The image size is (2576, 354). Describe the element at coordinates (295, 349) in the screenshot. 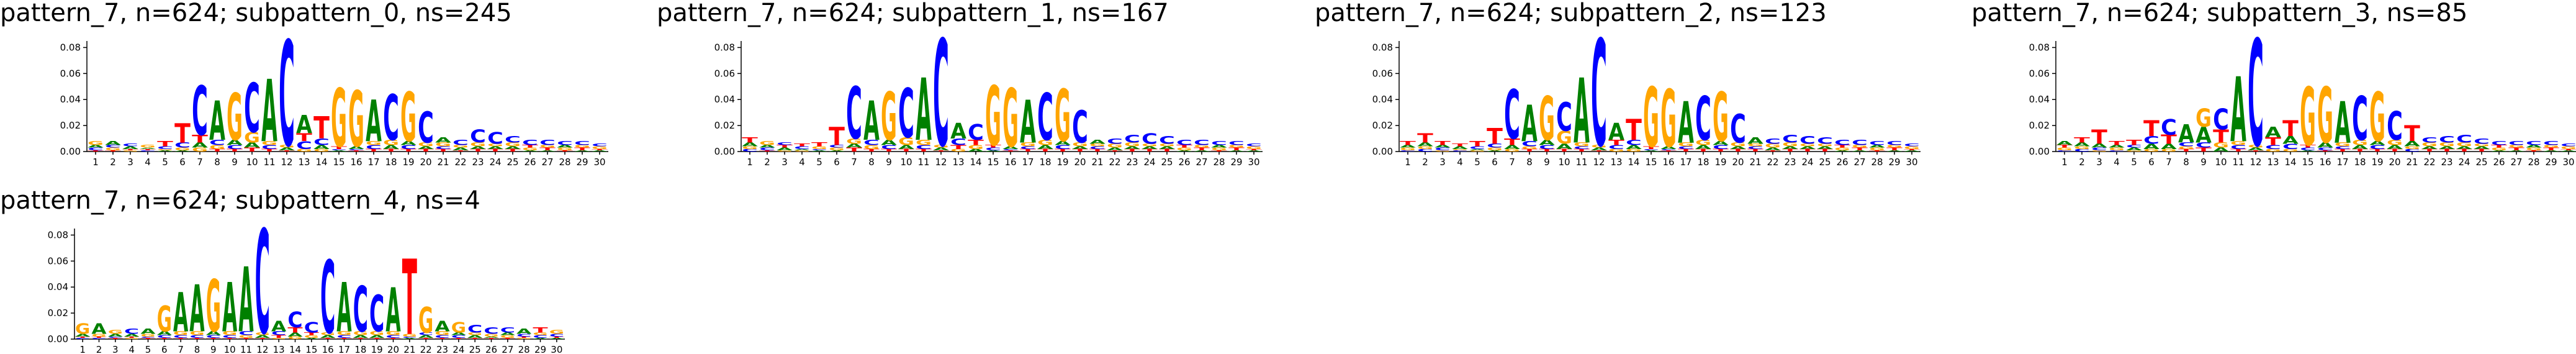

I see `x-tick-label: 14` at that location.